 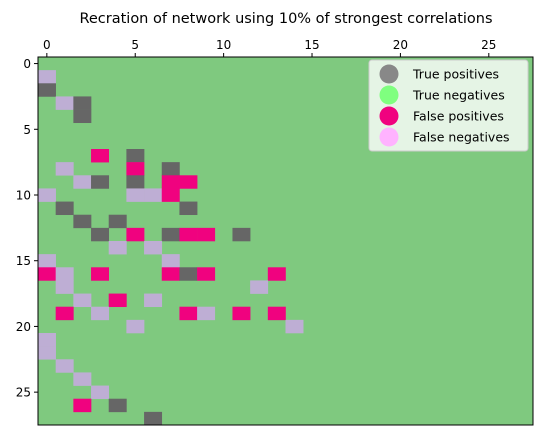 What do you see at coordinates (135, 45) in the screenshot?
I see `x-tick-label: 5` at bounding box center [135, 45].